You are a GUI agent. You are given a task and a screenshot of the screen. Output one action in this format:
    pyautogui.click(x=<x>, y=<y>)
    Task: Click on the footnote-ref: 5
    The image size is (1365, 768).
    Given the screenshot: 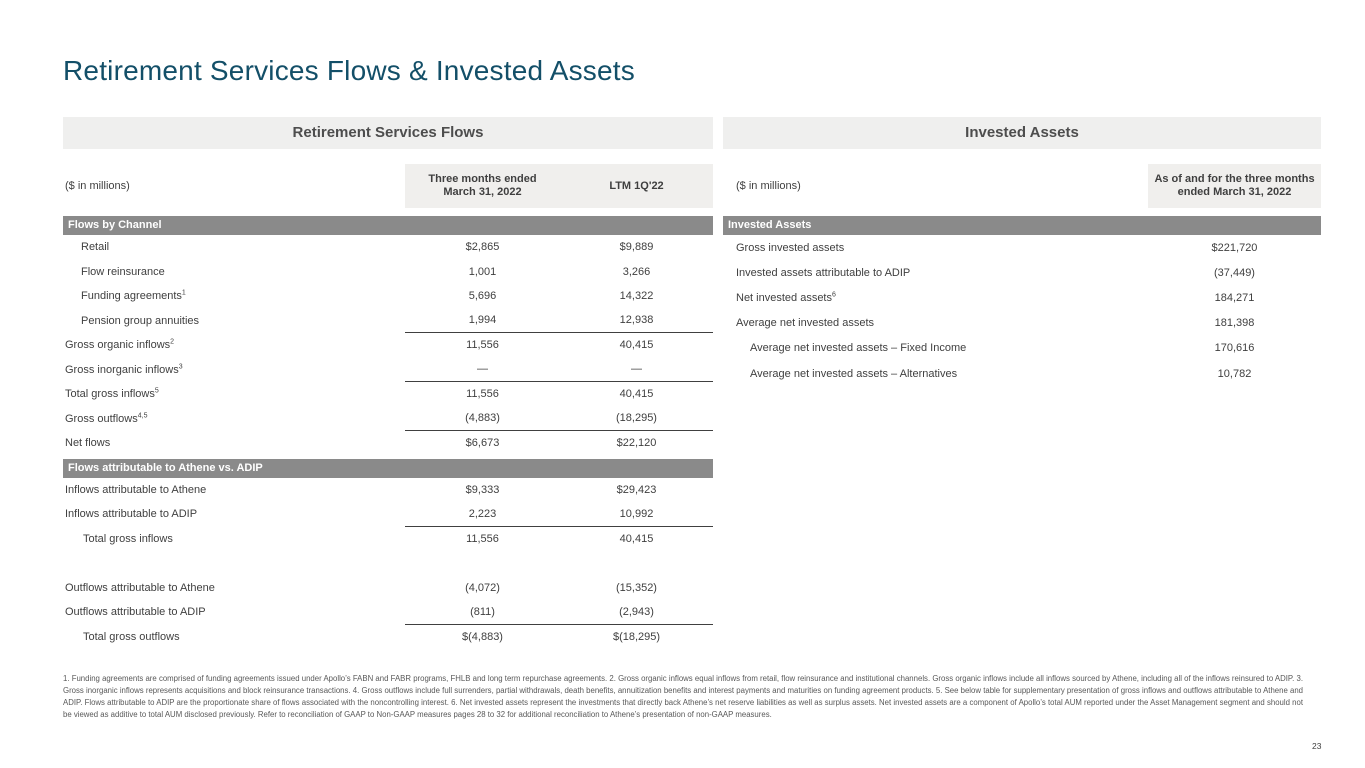 What is the action you would take?
    pyautogui.click(x=156, y=391)
    